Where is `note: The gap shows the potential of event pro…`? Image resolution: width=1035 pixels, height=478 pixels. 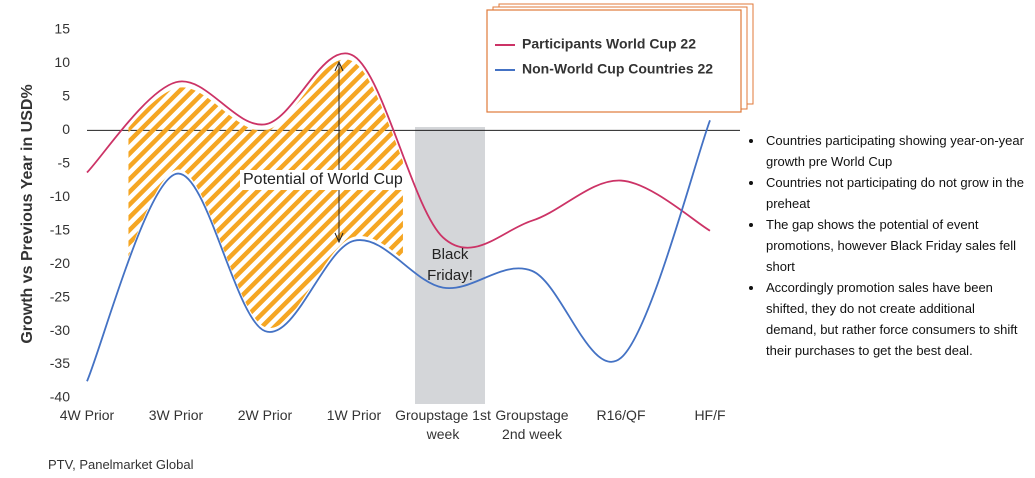
note: The gap shows the potential of event pro… is located at coordinates (895, 245).